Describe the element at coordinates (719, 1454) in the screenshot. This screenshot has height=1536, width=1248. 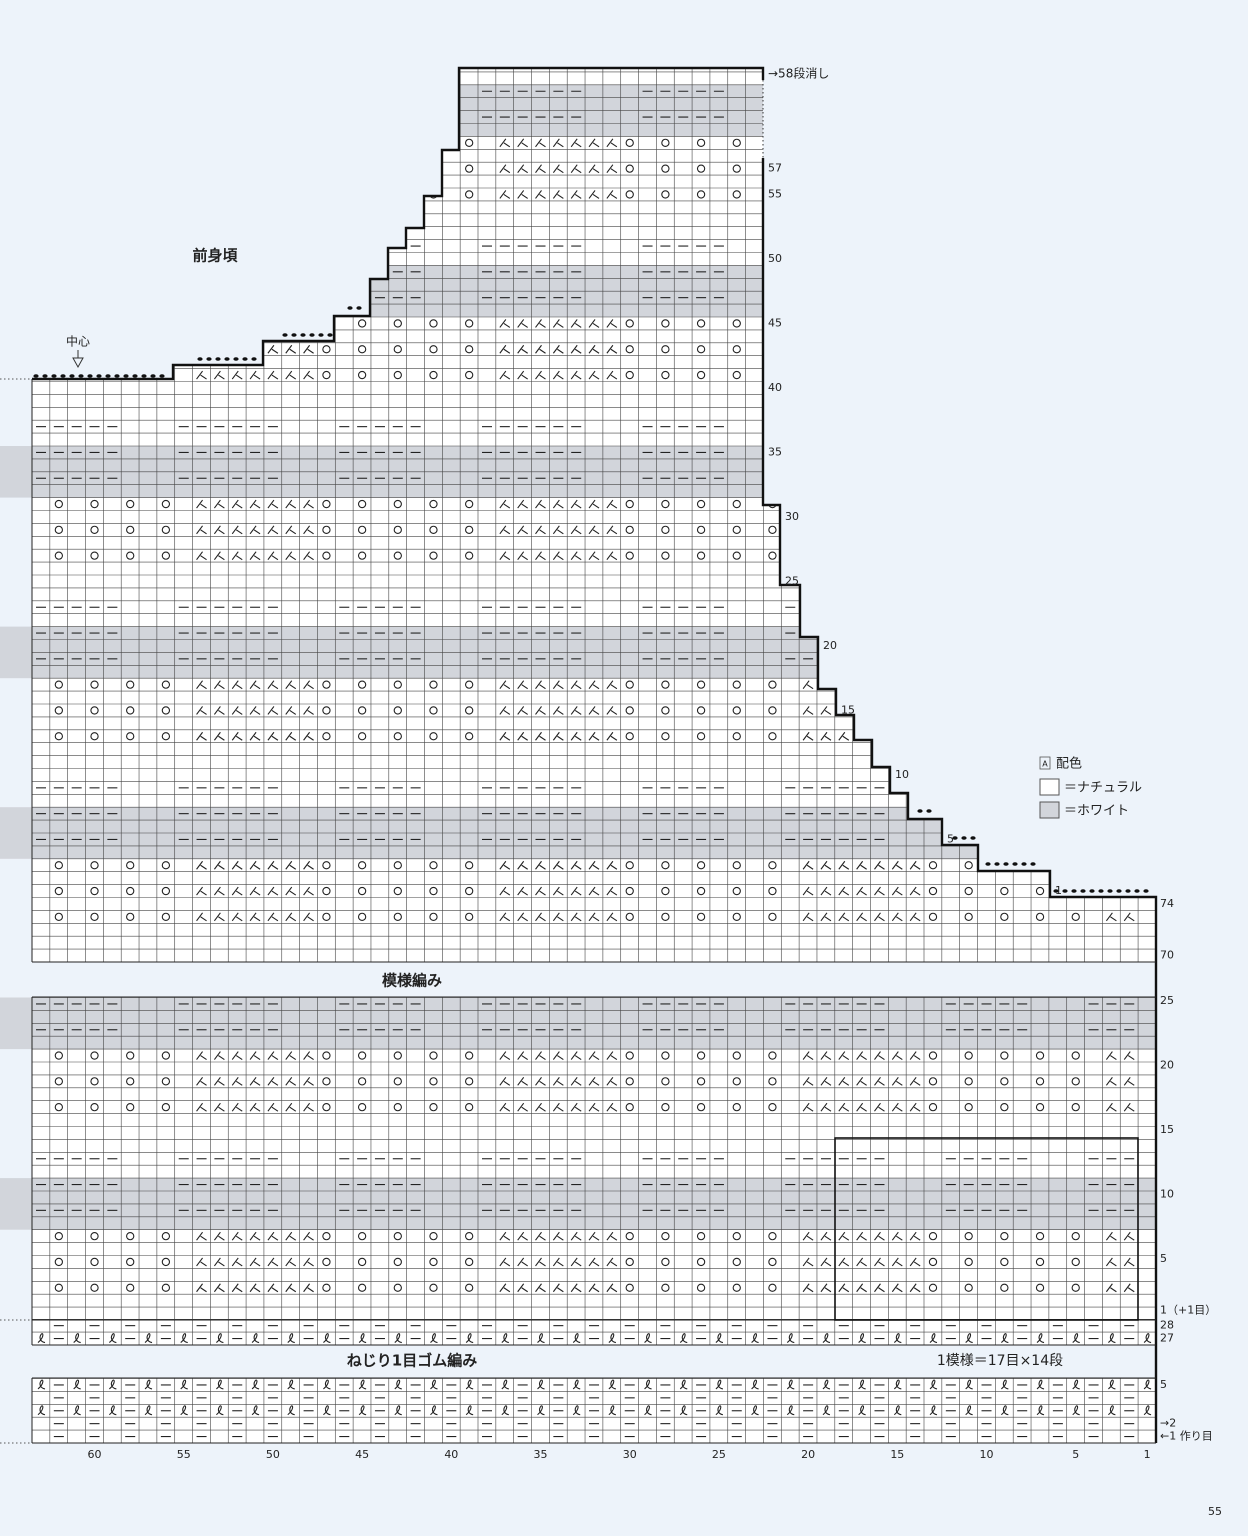
I see `stitch-number: 25` at that location.